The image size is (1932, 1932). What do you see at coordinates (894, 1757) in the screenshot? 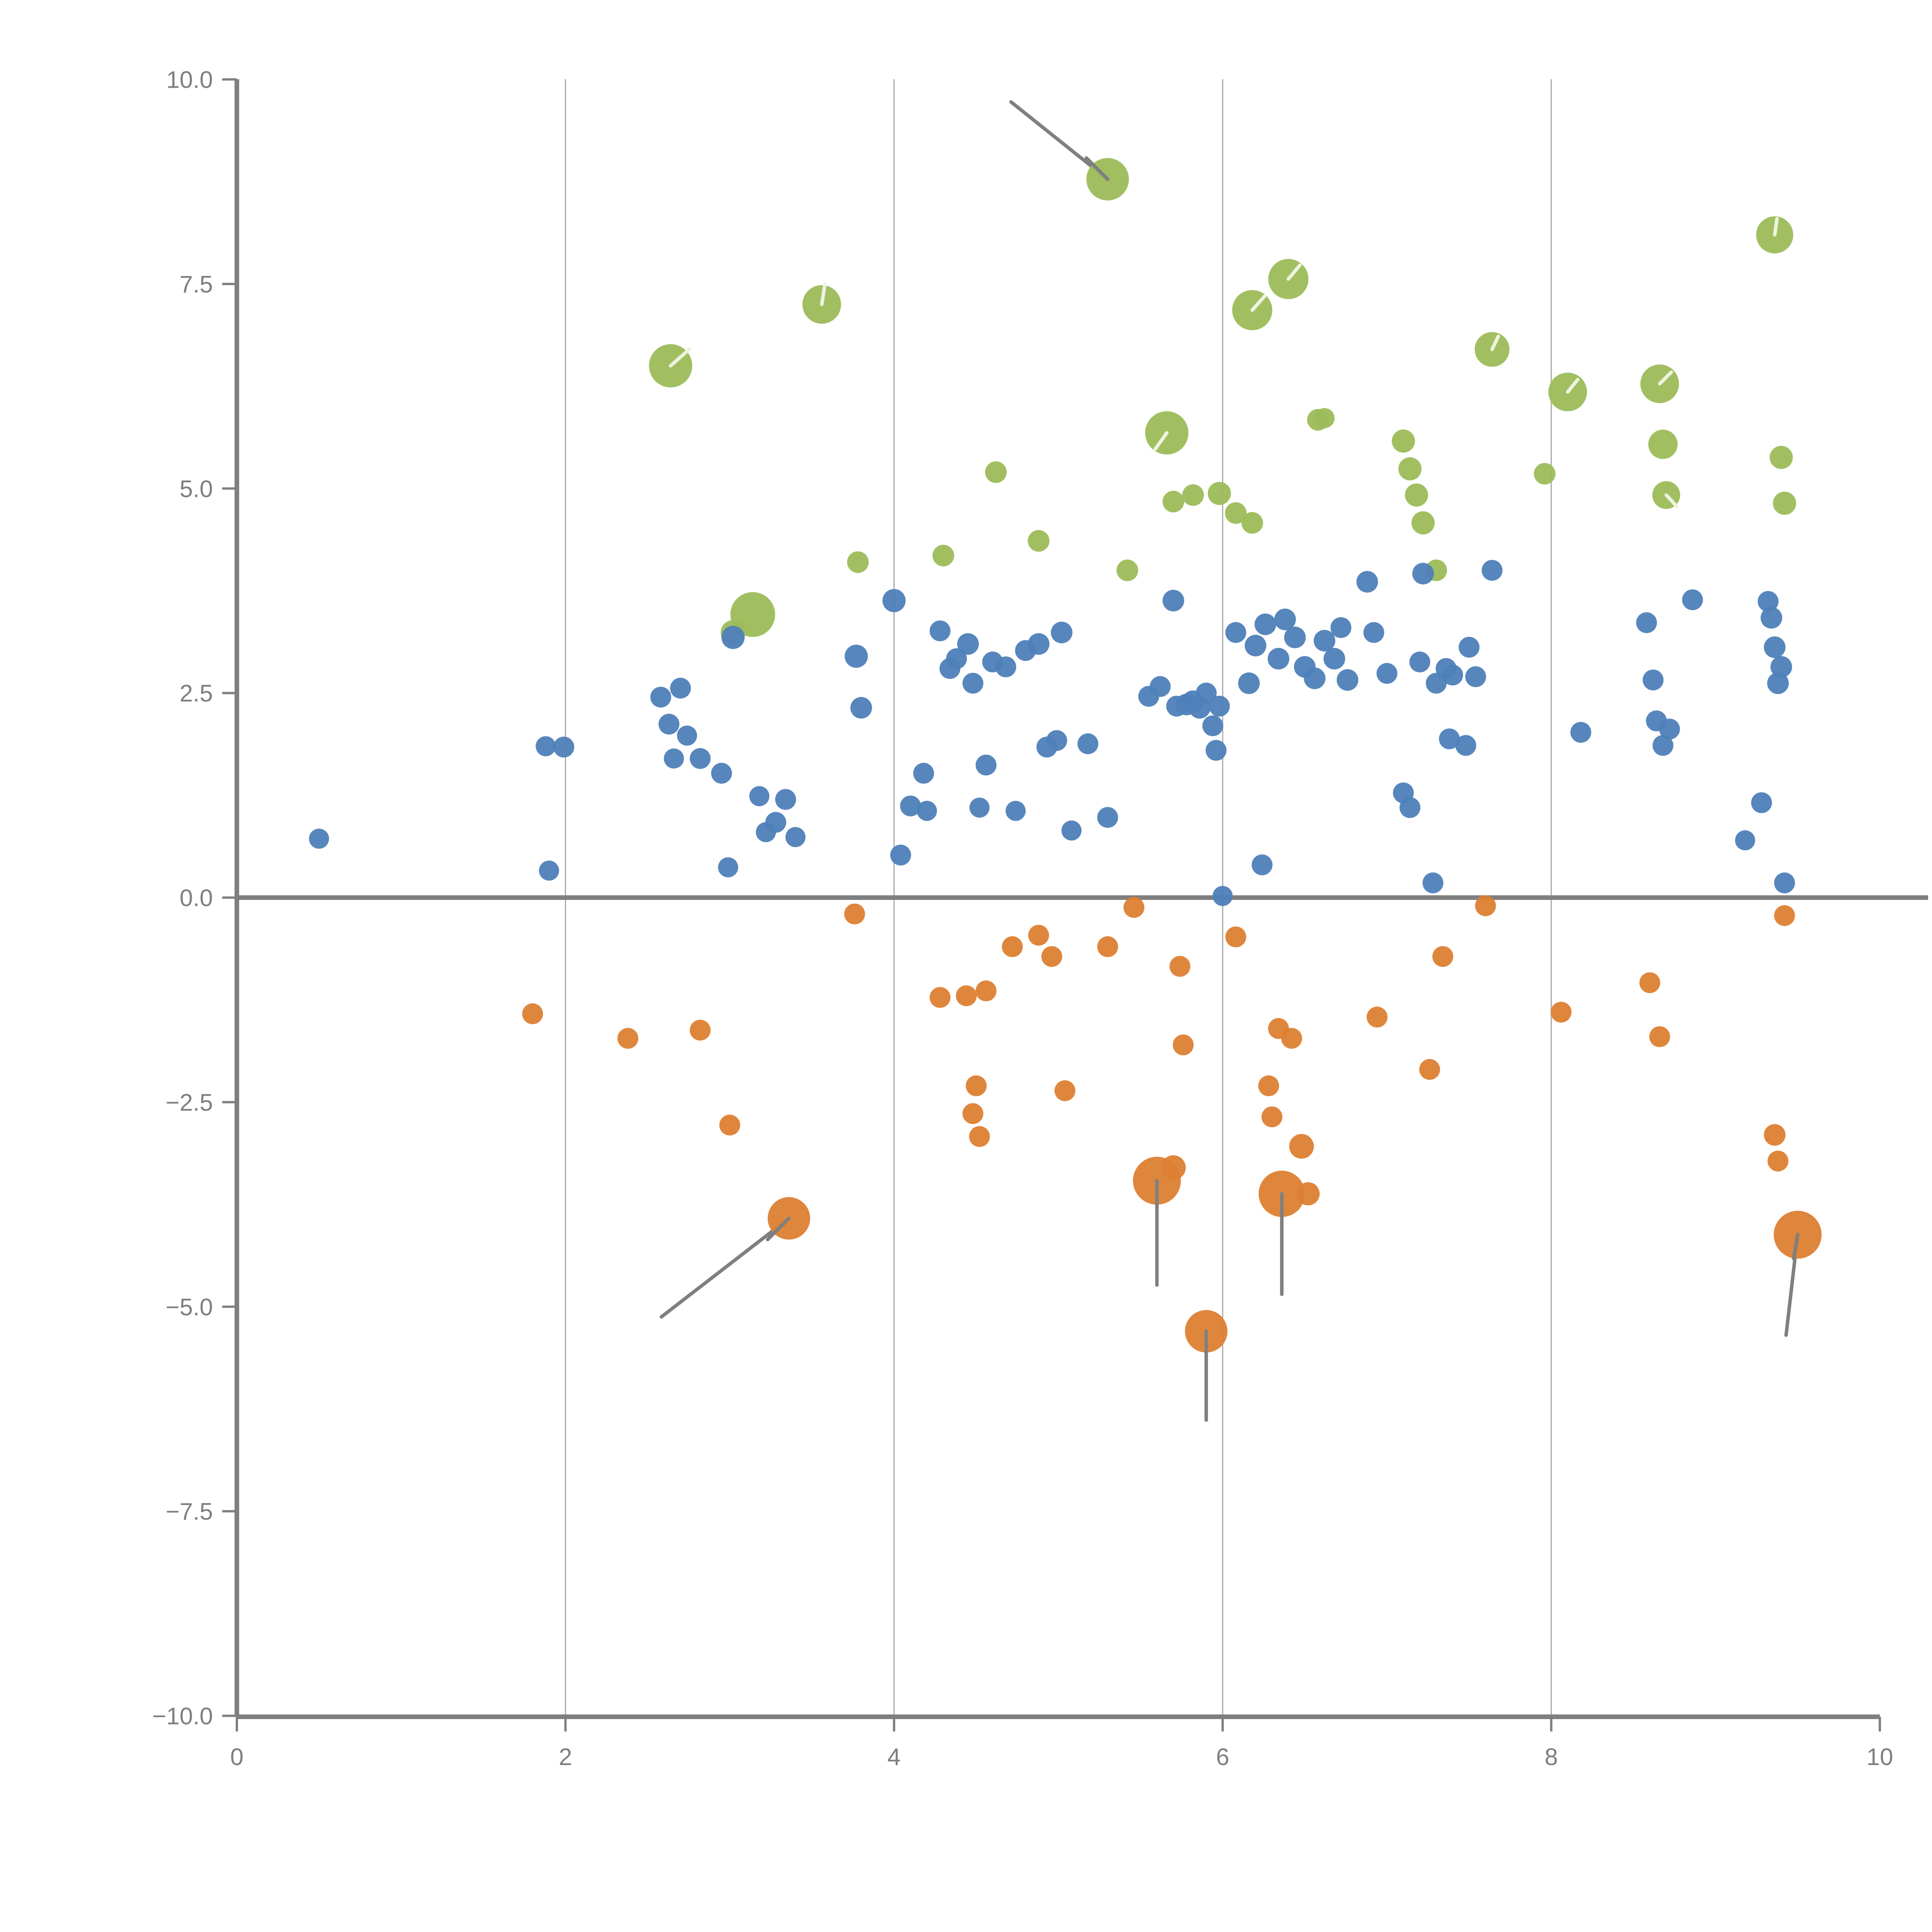
I see `x-tick-label: 4` at bounding box center [894, 1757].